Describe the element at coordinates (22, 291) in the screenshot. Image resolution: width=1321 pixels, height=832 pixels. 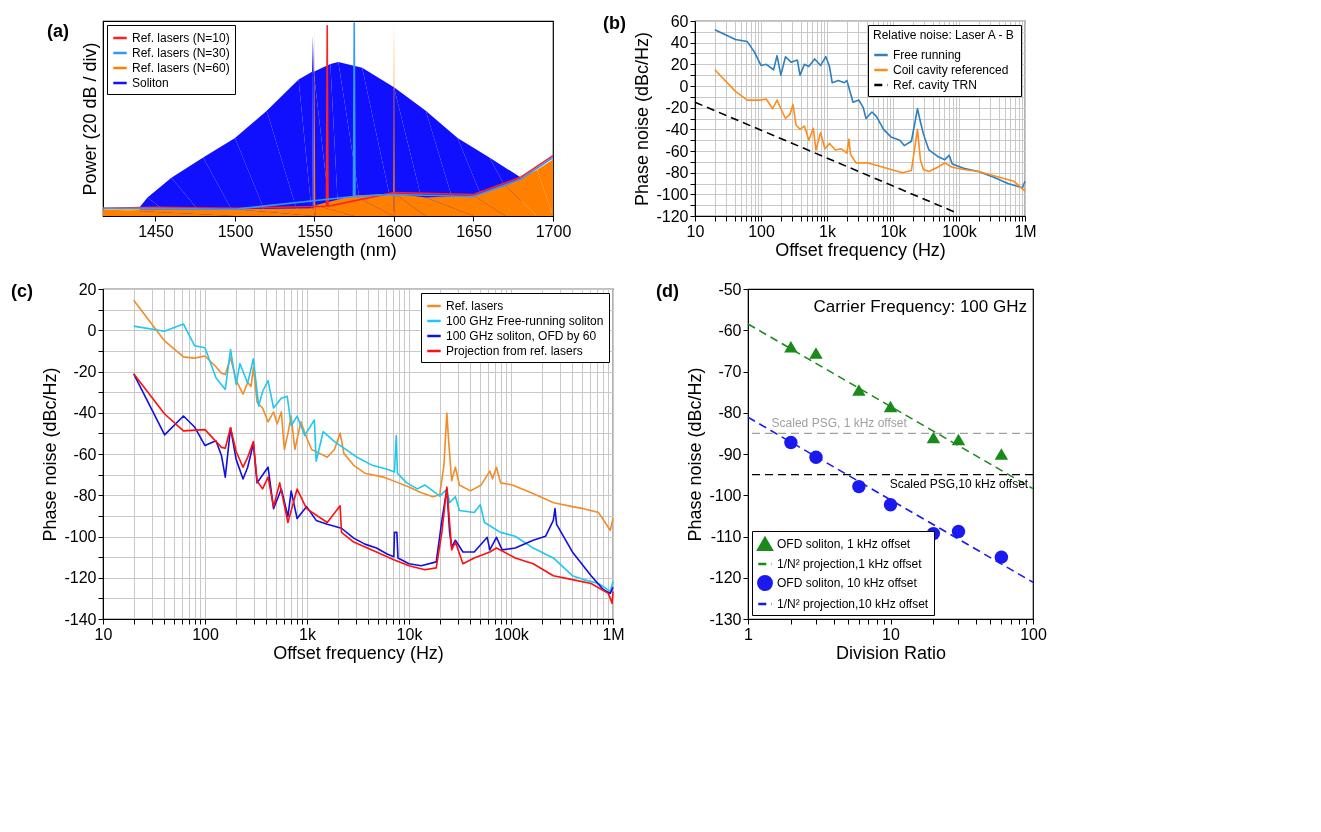
I see `chart-title: (c)` at that location.